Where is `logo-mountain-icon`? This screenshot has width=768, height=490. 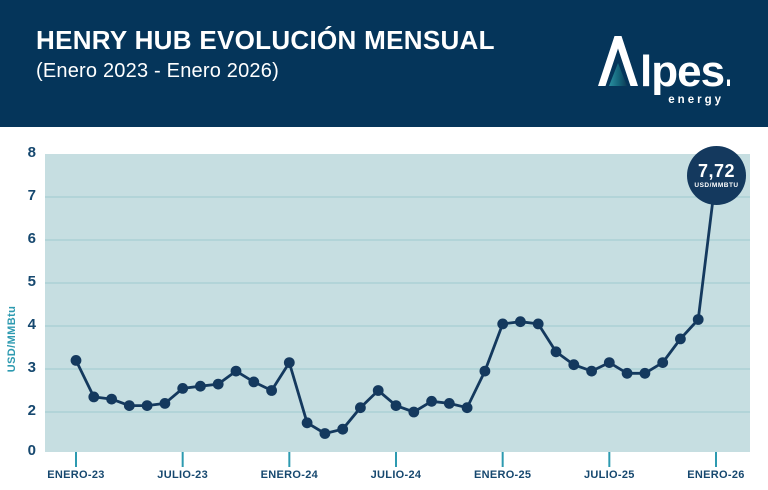
logo-mountain-icon is located at coordinates (618, 61).